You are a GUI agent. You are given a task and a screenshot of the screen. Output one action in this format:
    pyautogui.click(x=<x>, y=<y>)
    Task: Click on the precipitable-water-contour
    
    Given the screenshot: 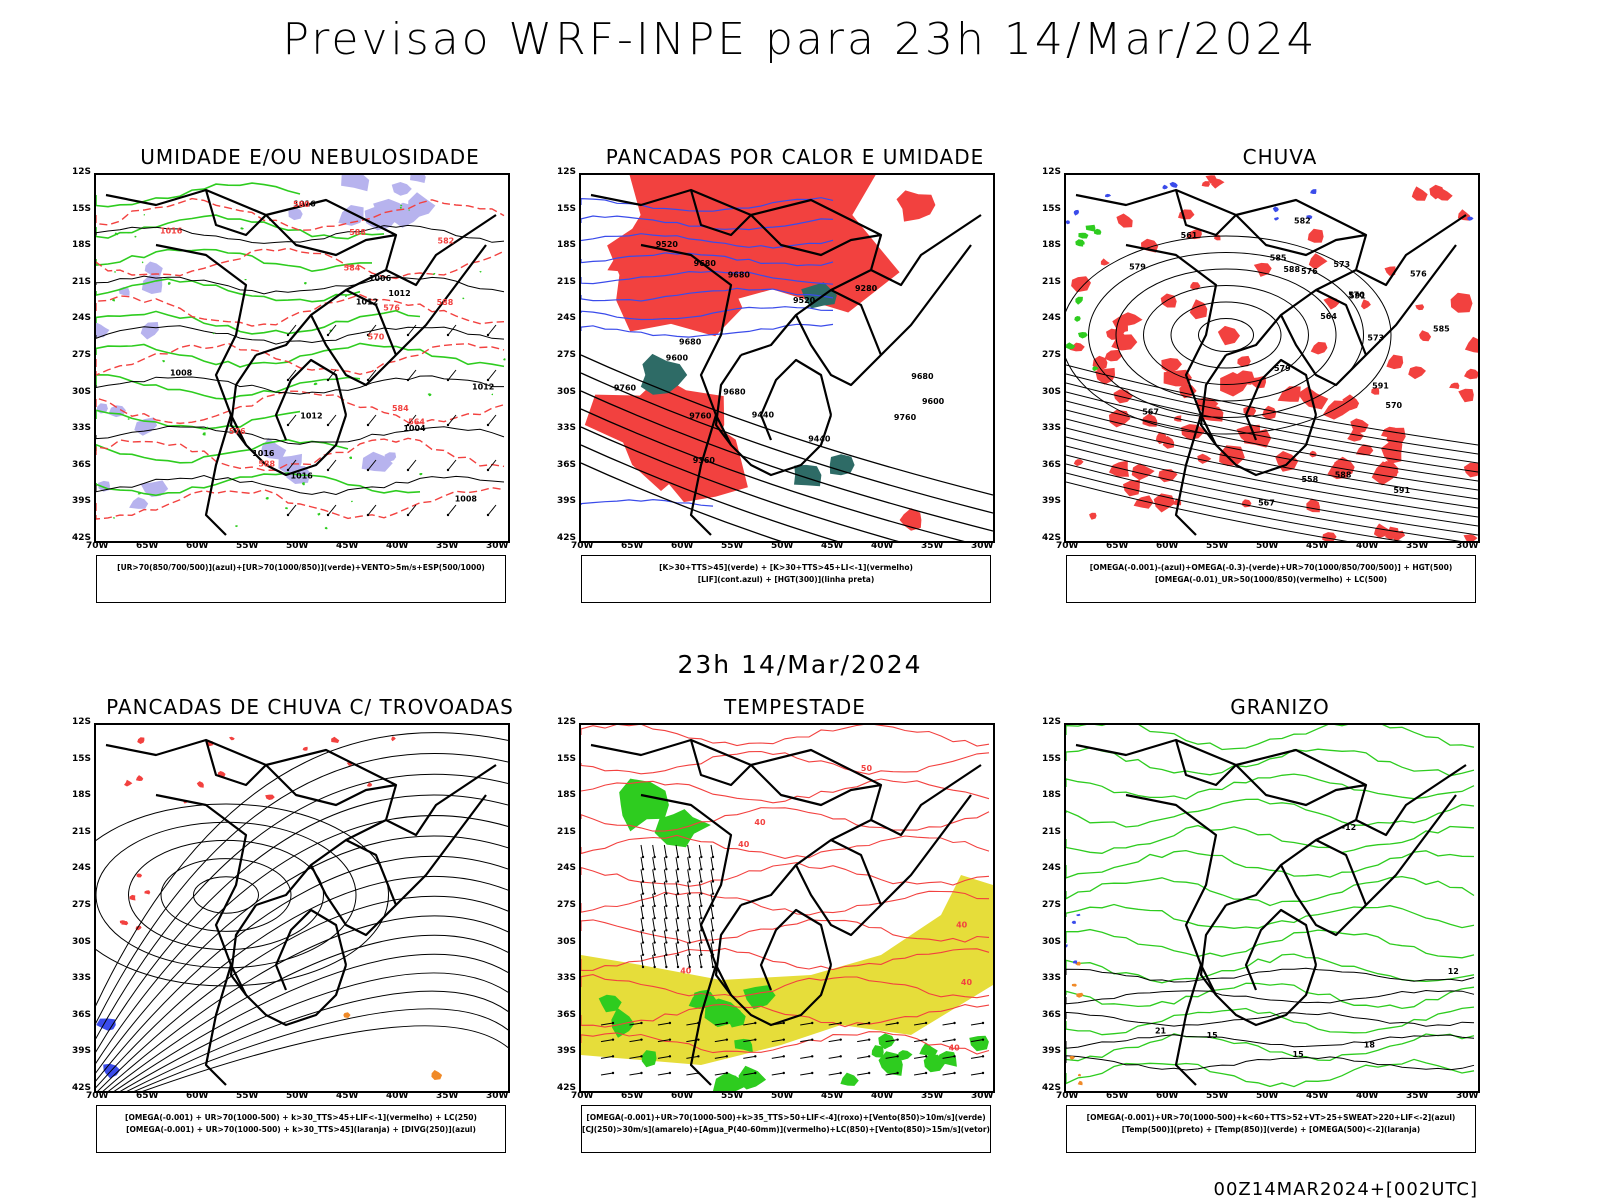 What is the action you would take?
    pyautogui.click(x=785, y=986)
    